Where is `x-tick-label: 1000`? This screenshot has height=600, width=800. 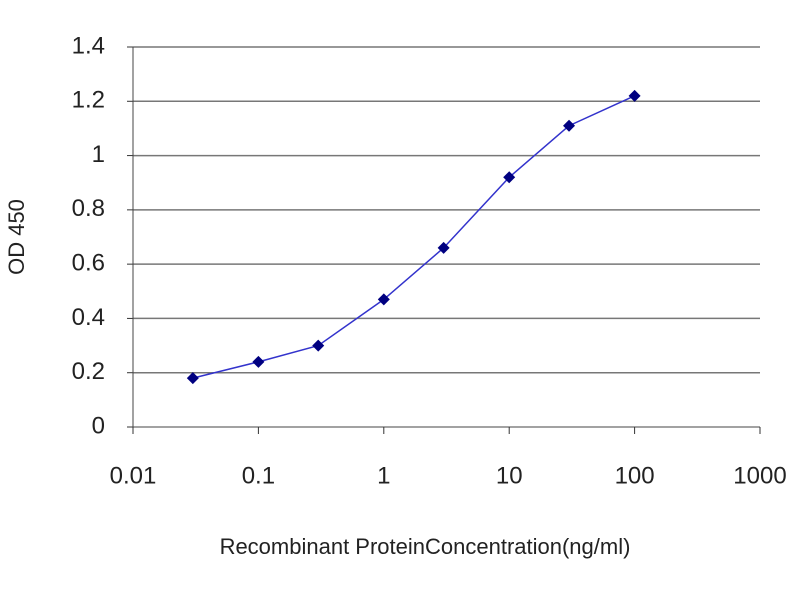
x-tick-label: 1000 is located at coordinates (759, 475).